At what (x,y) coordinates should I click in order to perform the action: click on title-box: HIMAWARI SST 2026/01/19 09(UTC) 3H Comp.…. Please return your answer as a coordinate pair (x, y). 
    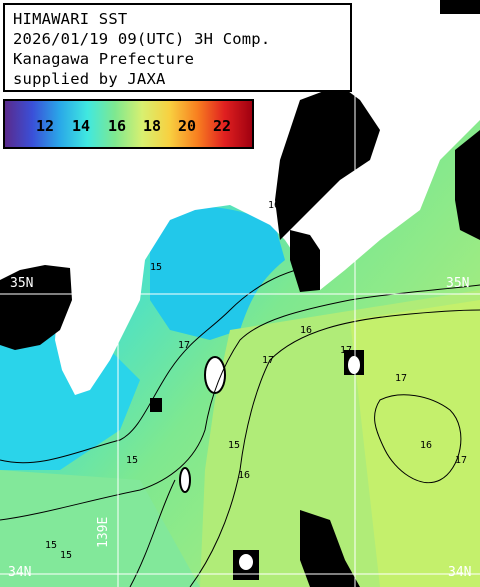
    Looking at the image, I should click on (177, 47).